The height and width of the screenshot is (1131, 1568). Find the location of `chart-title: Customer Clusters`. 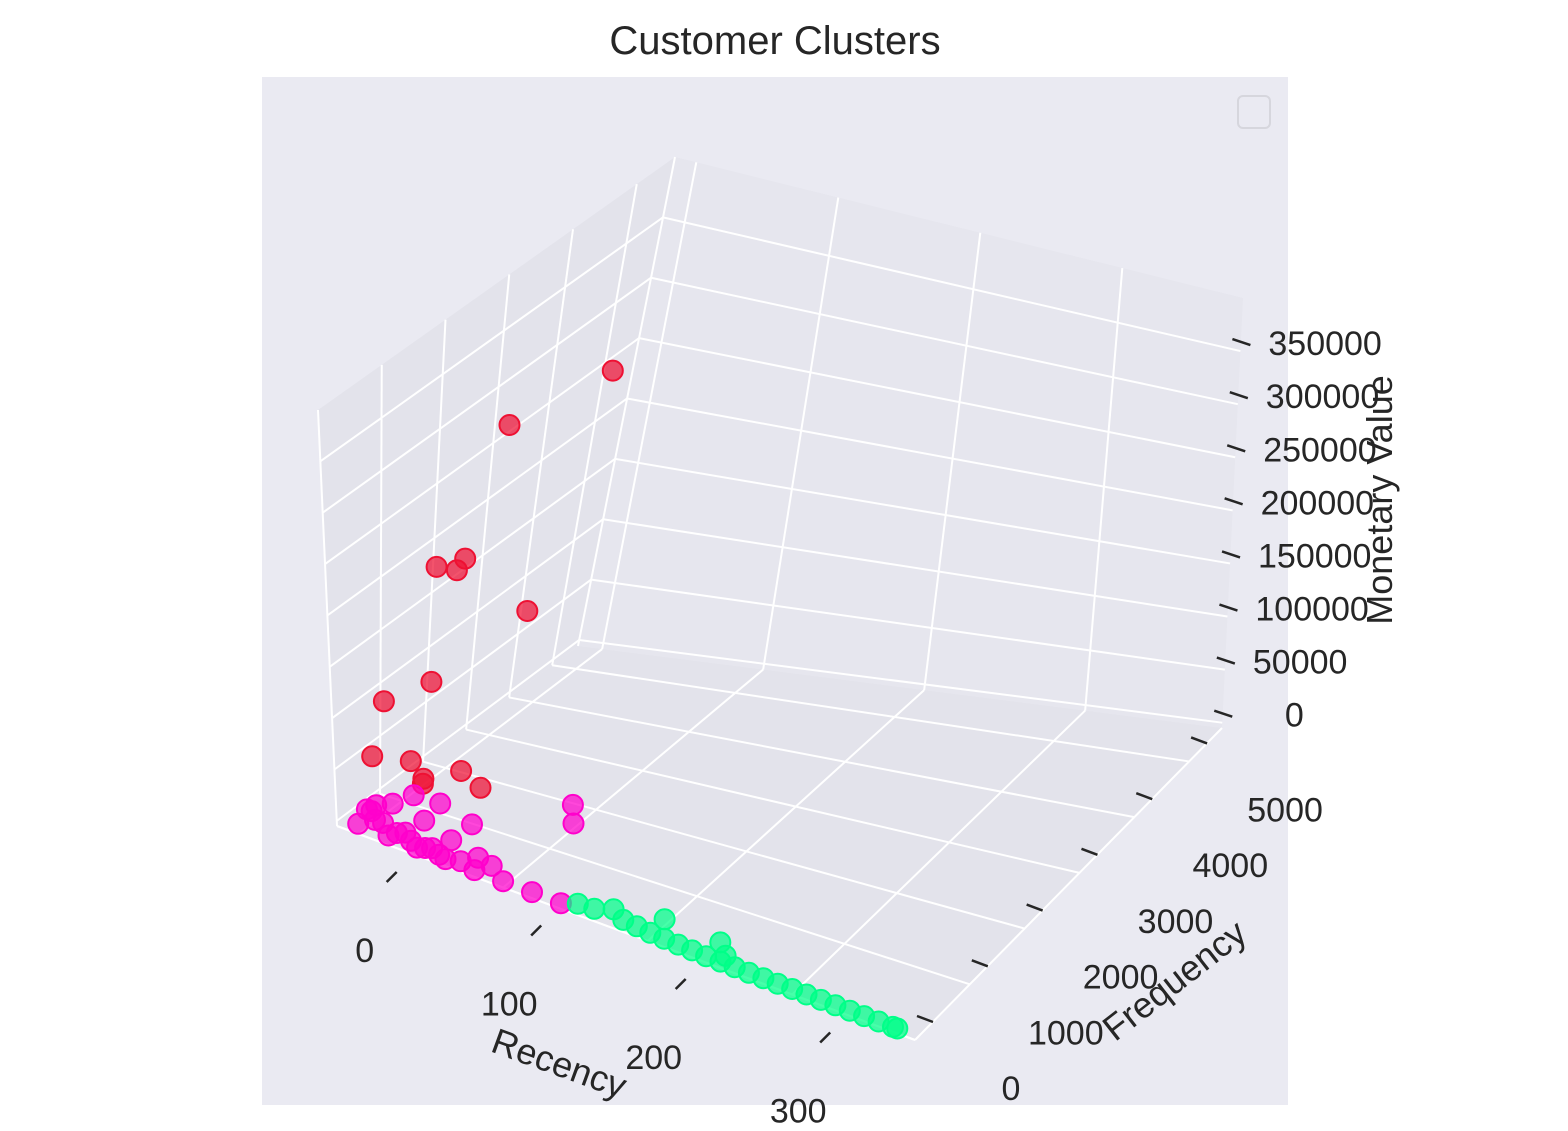

chart-title: Customer Clusters is located at coordinates (774, 41).